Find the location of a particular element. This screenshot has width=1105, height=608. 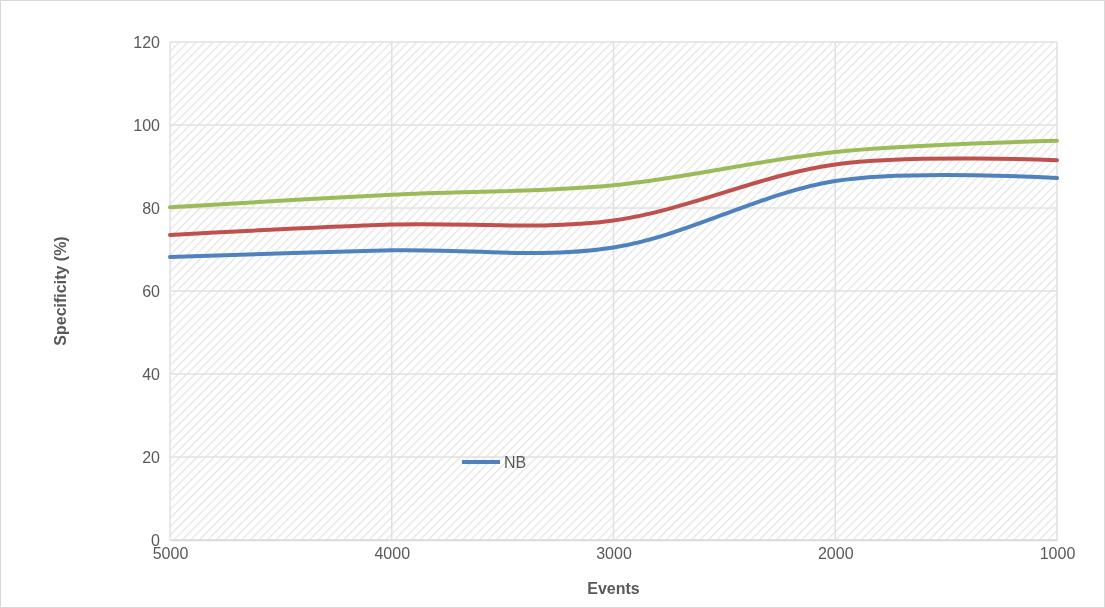

y-tick-label: 80 is located at coordinates (151, 208).